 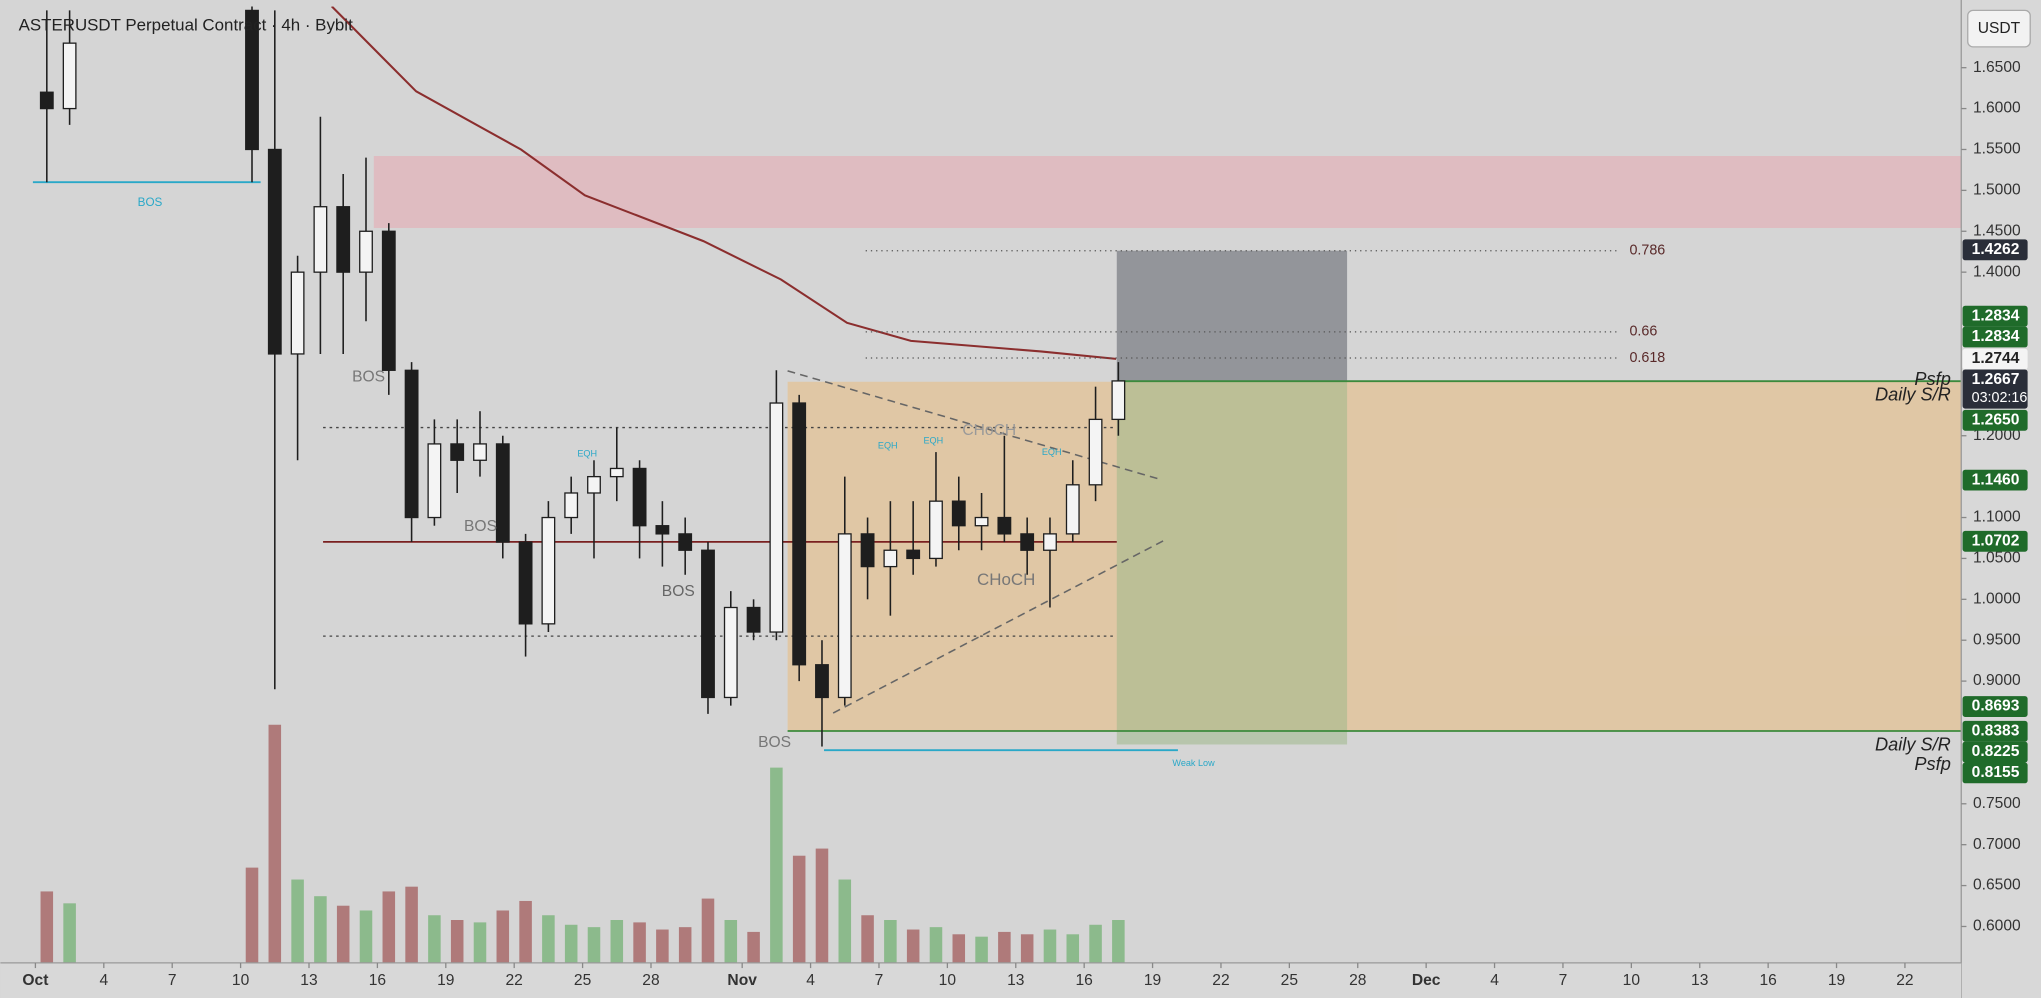 I want to click on y-tick-label: 1.5000, so click(x=1997, y=189).